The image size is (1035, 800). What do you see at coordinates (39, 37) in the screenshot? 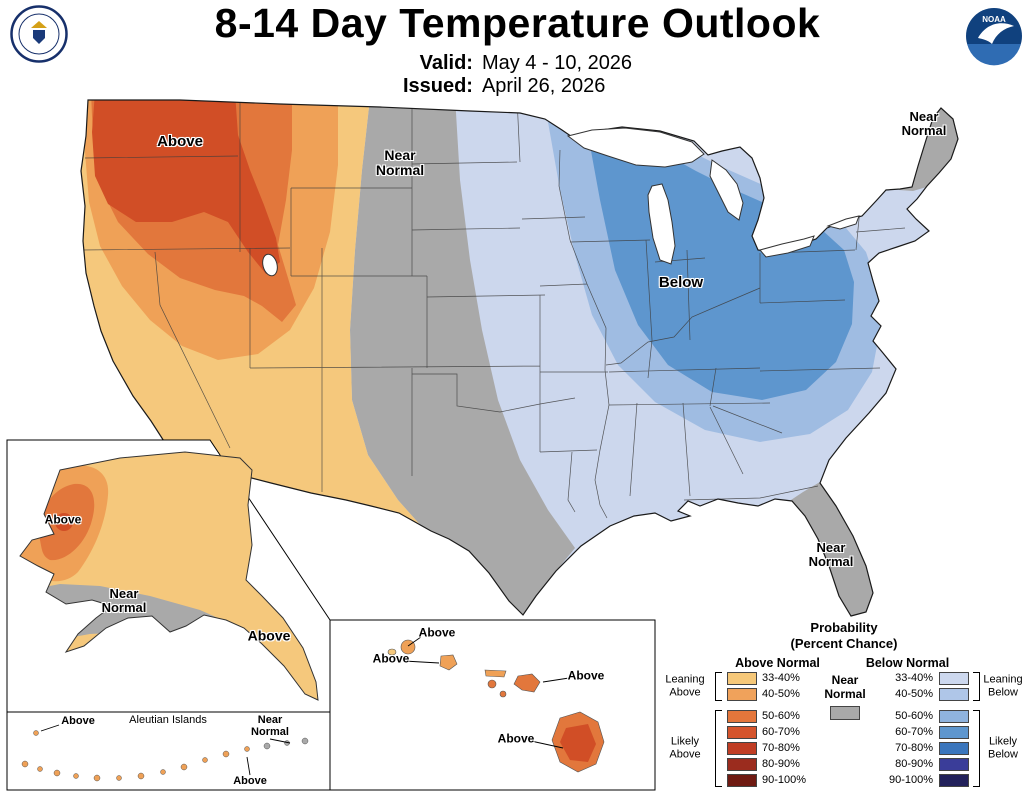
I see `commerce-shield-icon` at bounding box center [39, 37].